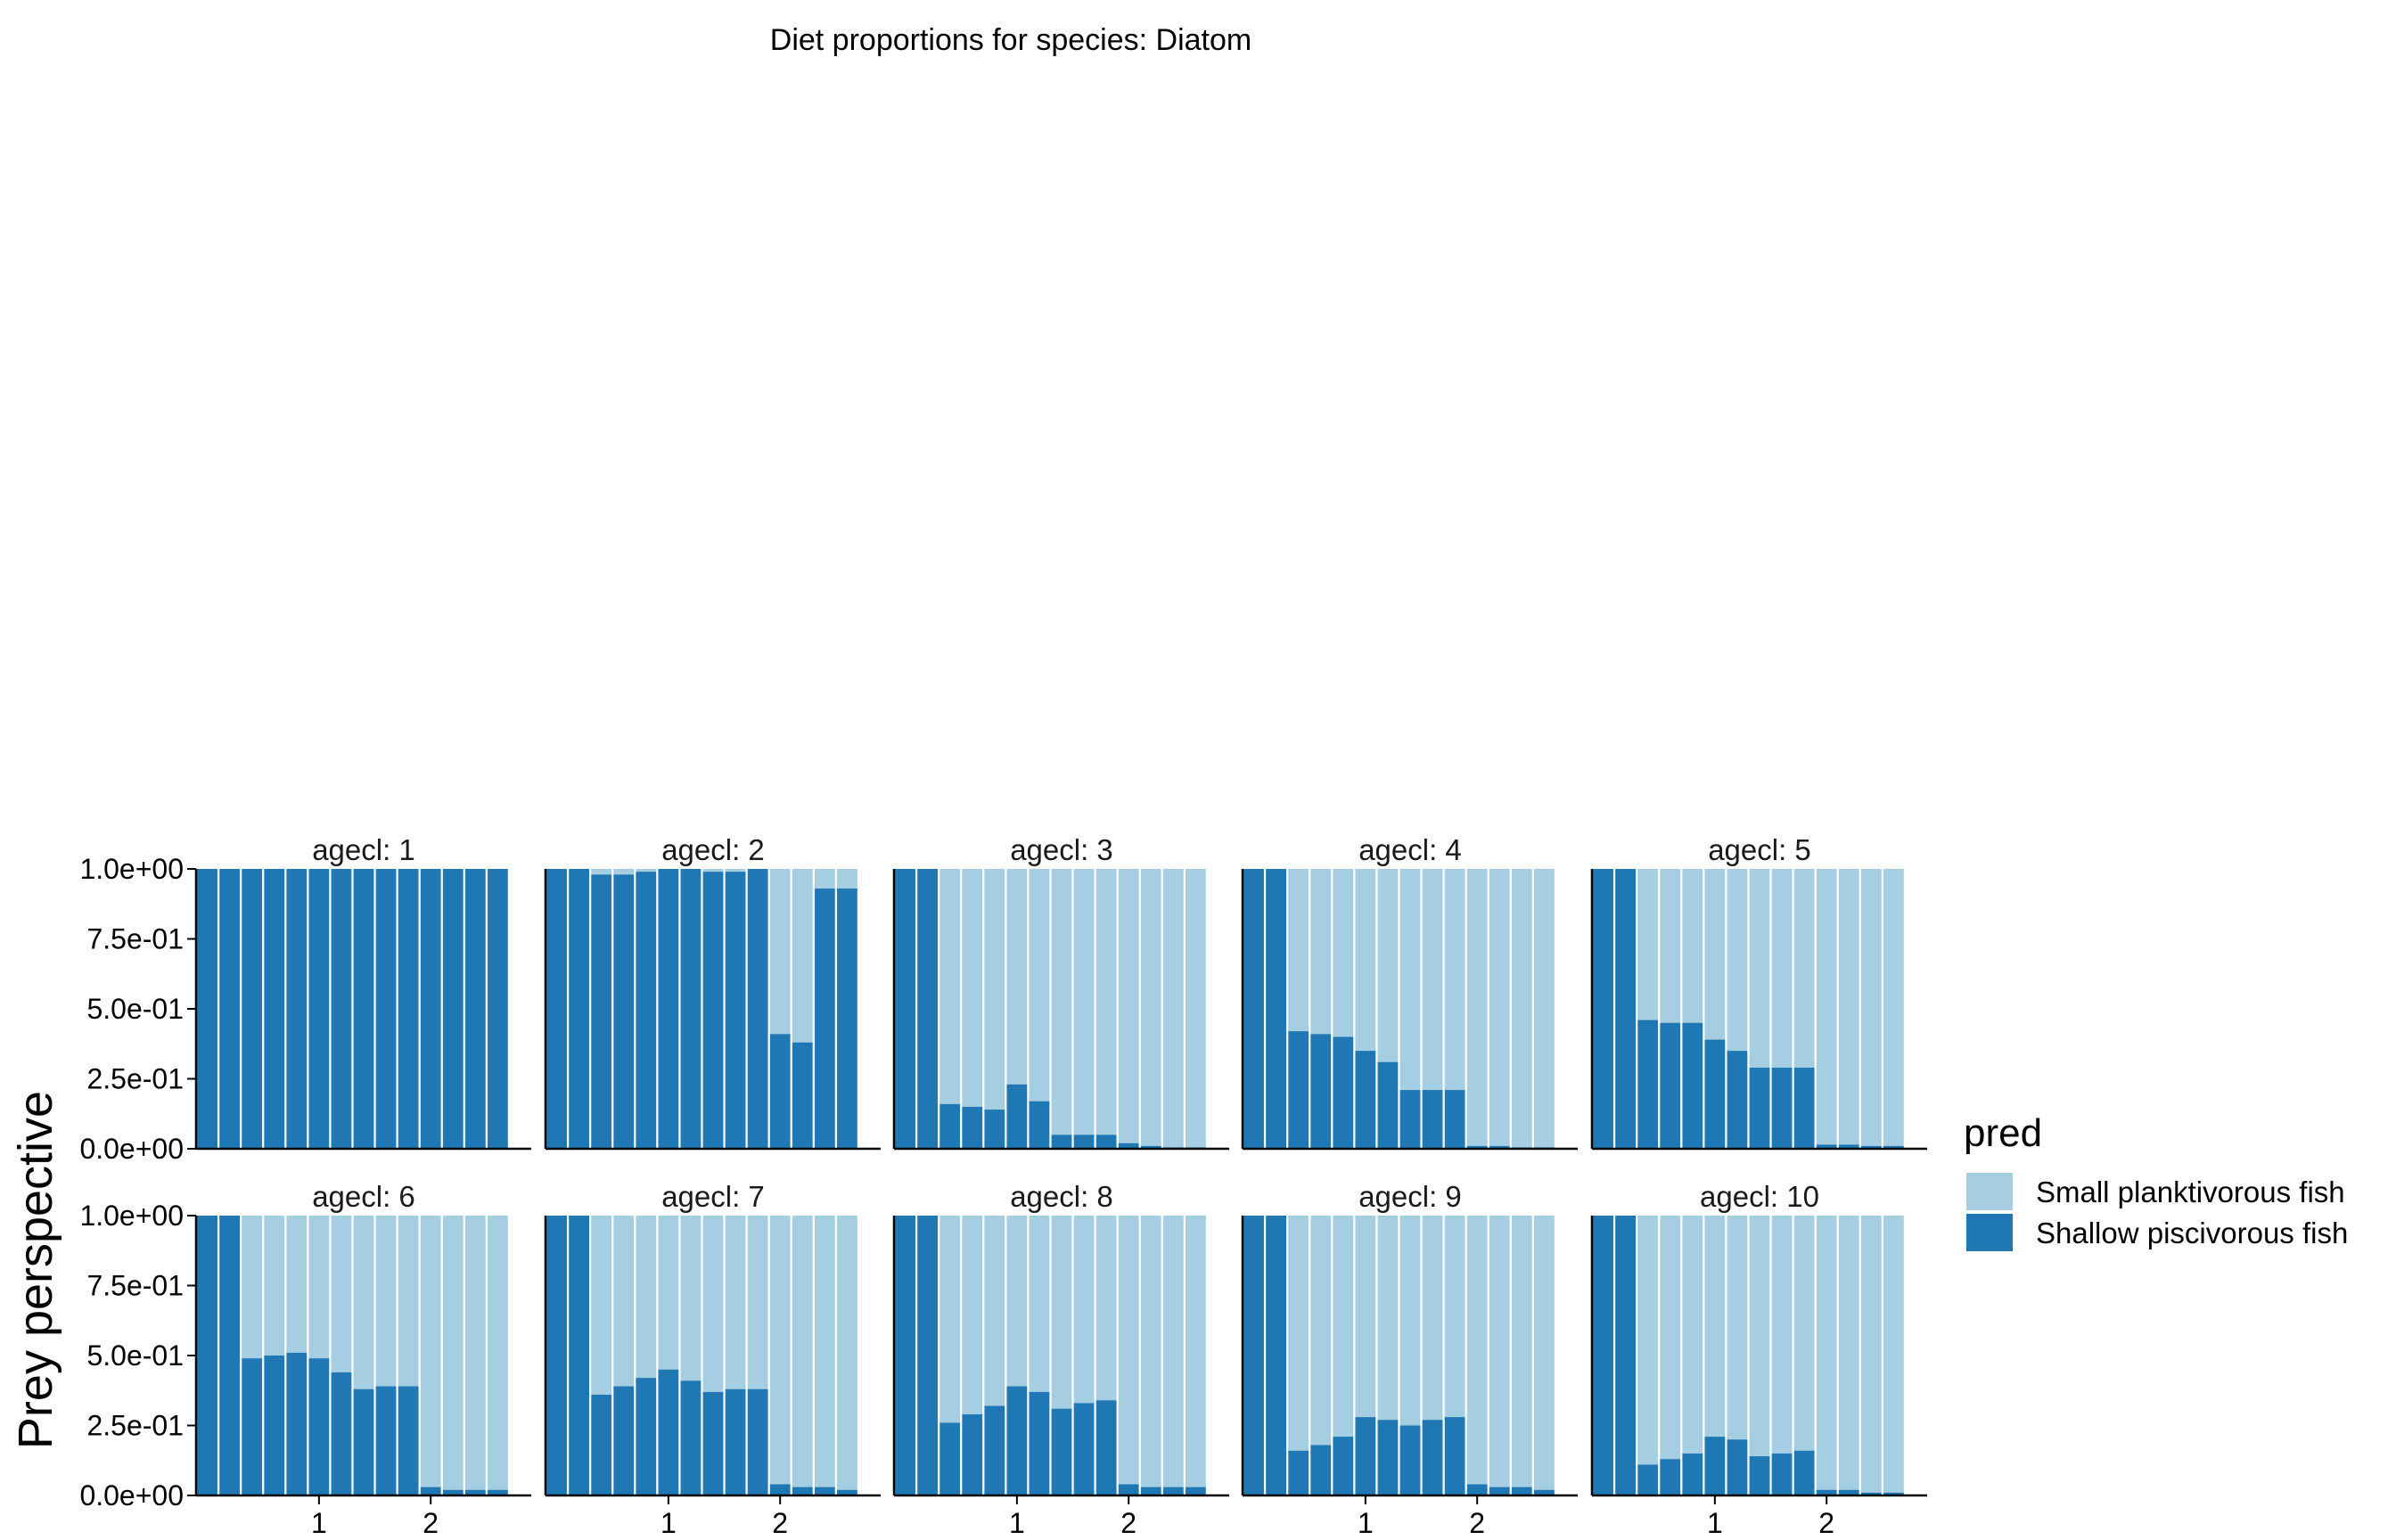 The image size is (2396, 1540). What do you see at coordinates (712, 1359) in the screenshot?
I see `facet-panel-agecl-7: agecl: 7 1 2` at bounding box center [712, 1359].